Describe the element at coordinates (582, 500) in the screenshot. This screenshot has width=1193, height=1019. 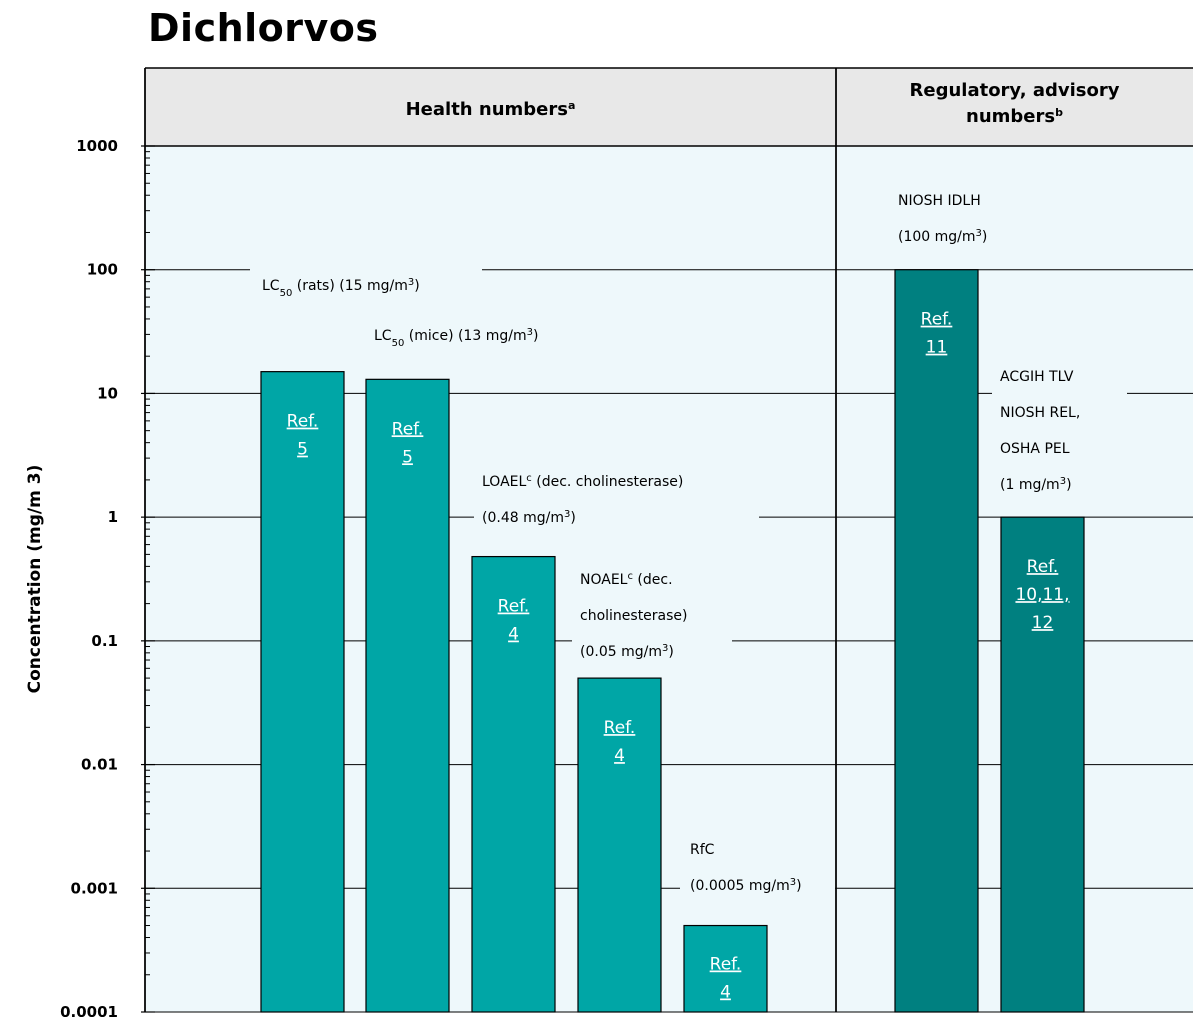
I see `bar-value-label: LOAELc (dec. cholinesterase) (0.48 mg/m3)` at that location.